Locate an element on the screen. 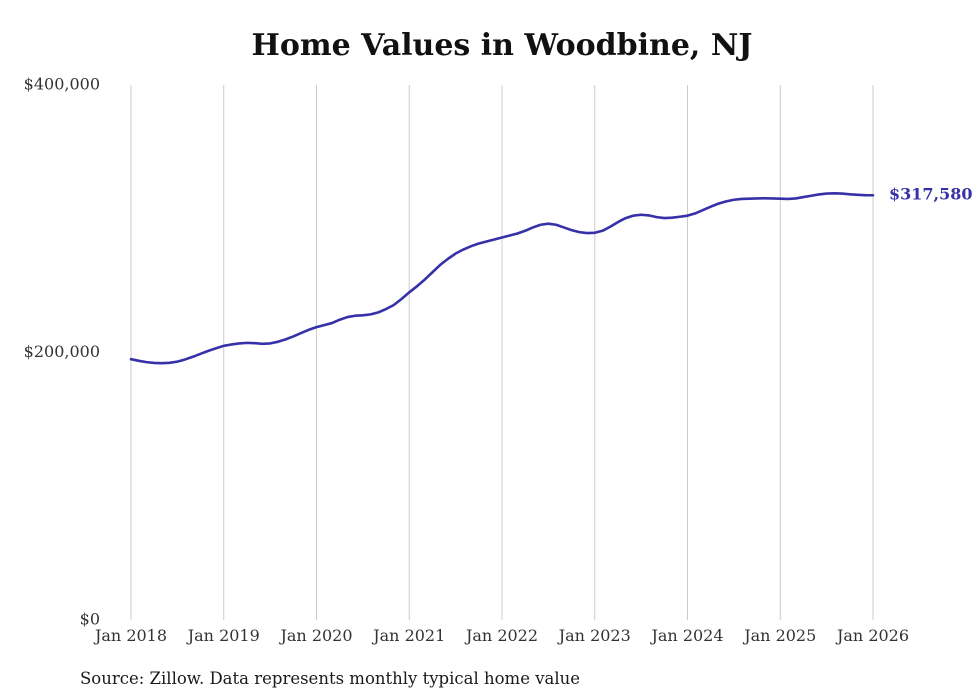  x-axis-tick: Jan 2020 is located at coordinates (315, 635).